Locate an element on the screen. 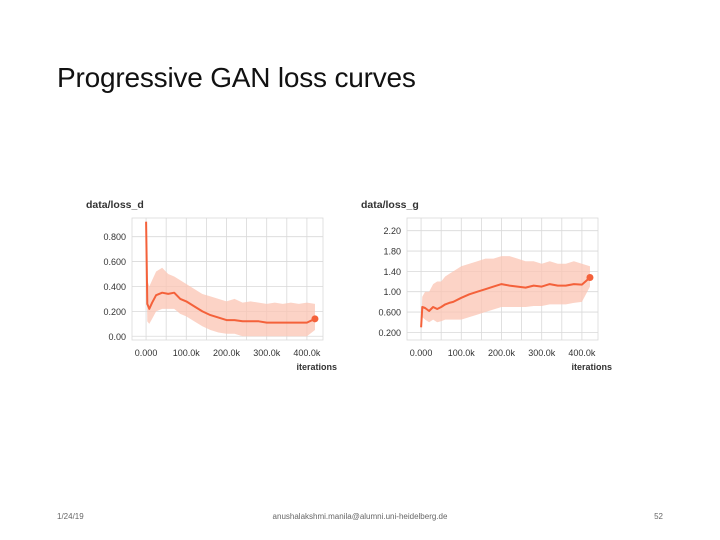 This screenshot has height=540, width=720. chart-title: data/loss_d is located at coordinates (115, 205).